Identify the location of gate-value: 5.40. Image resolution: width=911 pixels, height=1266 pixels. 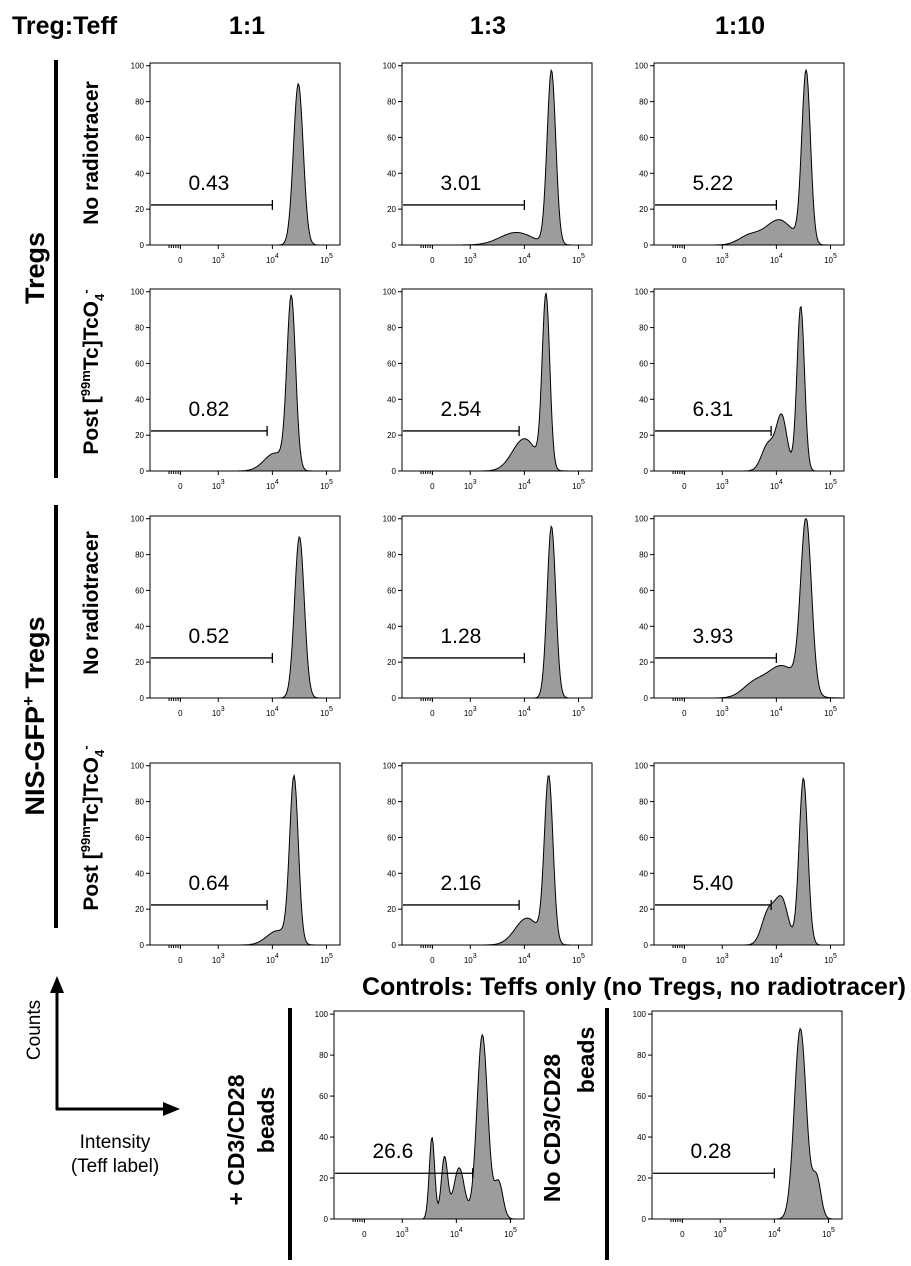
(712, 883).